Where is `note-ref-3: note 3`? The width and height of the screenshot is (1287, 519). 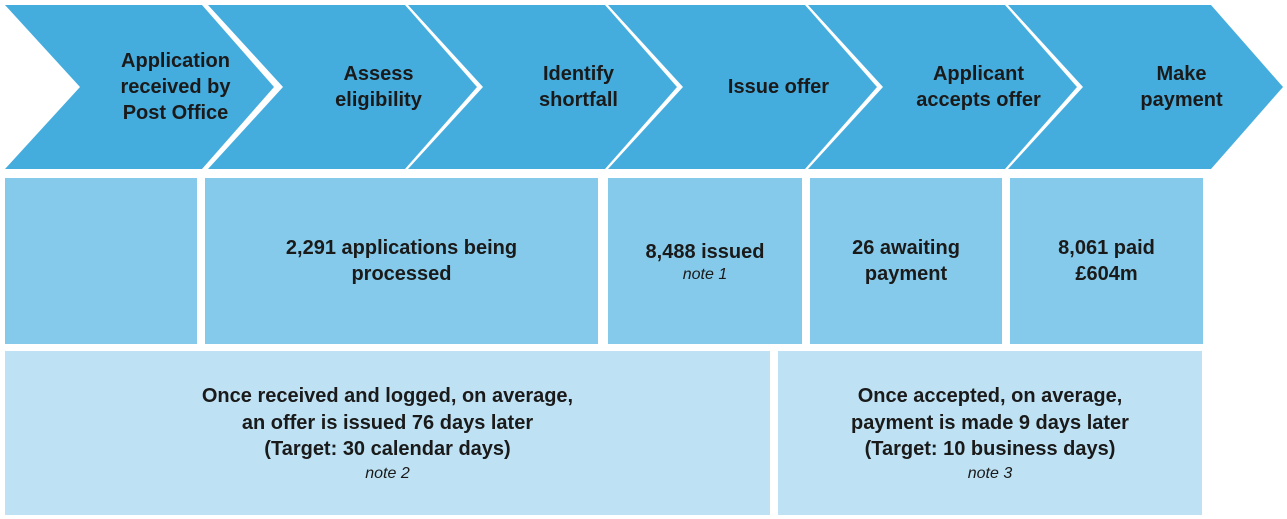 note-ref-3: note 3 is located at coordinates (990, 473).